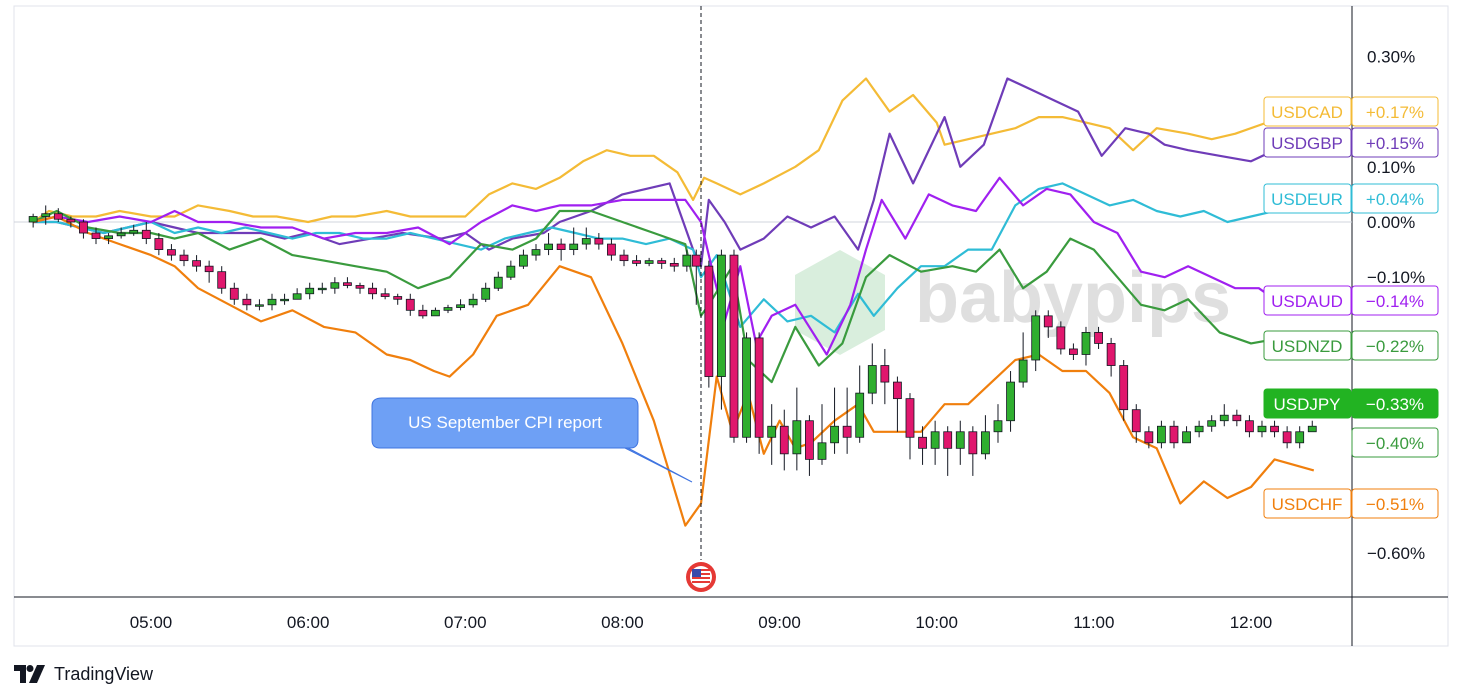 This screenshot has height=699, width=1463. What do you see at coordinates (1351, 142) in the screenshot?
I see `price-tag-usdgbp: USDGBP +0.15%` at bounding box center [1351, 142].